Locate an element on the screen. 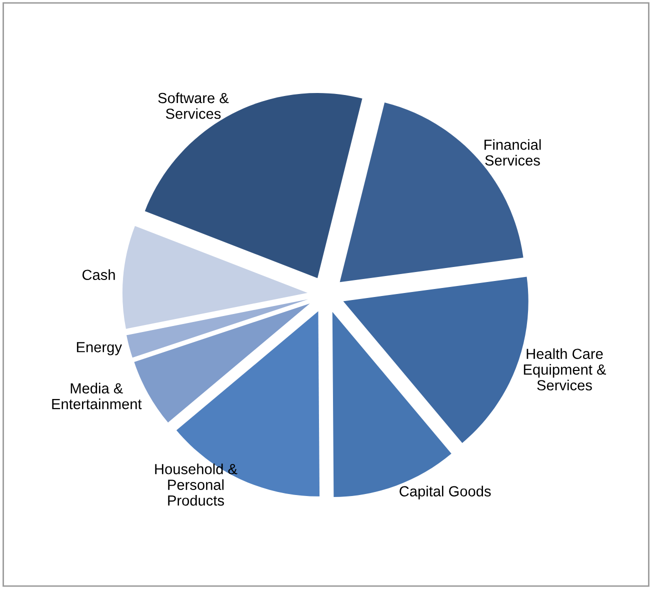 The image size is (652, 589). slice-label: Media & Entertainment is located at coordinates (97, 396).